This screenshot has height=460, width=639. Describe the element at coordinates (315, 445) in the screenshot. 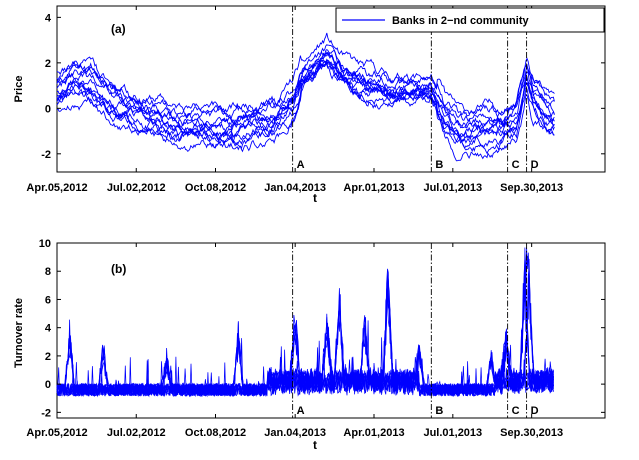

I see `panel-b-x-axis-label: t` at that location.